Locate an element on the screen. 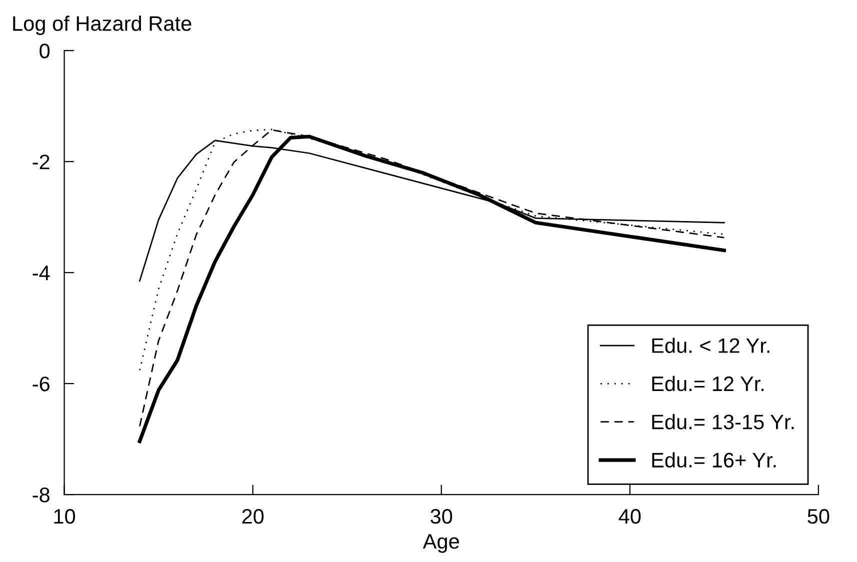 This screenshot has width=857, height=562. y-tick-label: -6 is located at coordinates (41, 384).